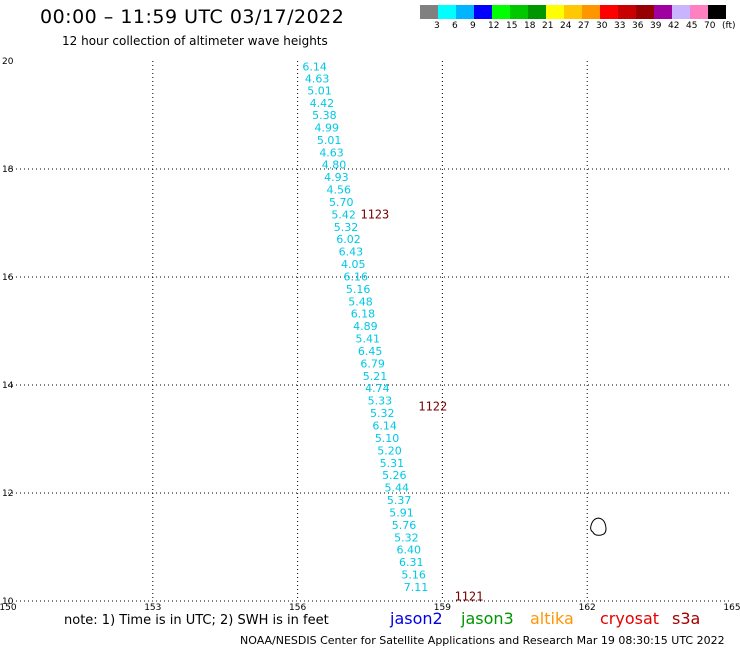  What do you see at coordinates (192, 17) in the screenshot?
I see `page-title: 00:00 – 11:59 UTC 03/17/2022` at bounding box center [192, 17].